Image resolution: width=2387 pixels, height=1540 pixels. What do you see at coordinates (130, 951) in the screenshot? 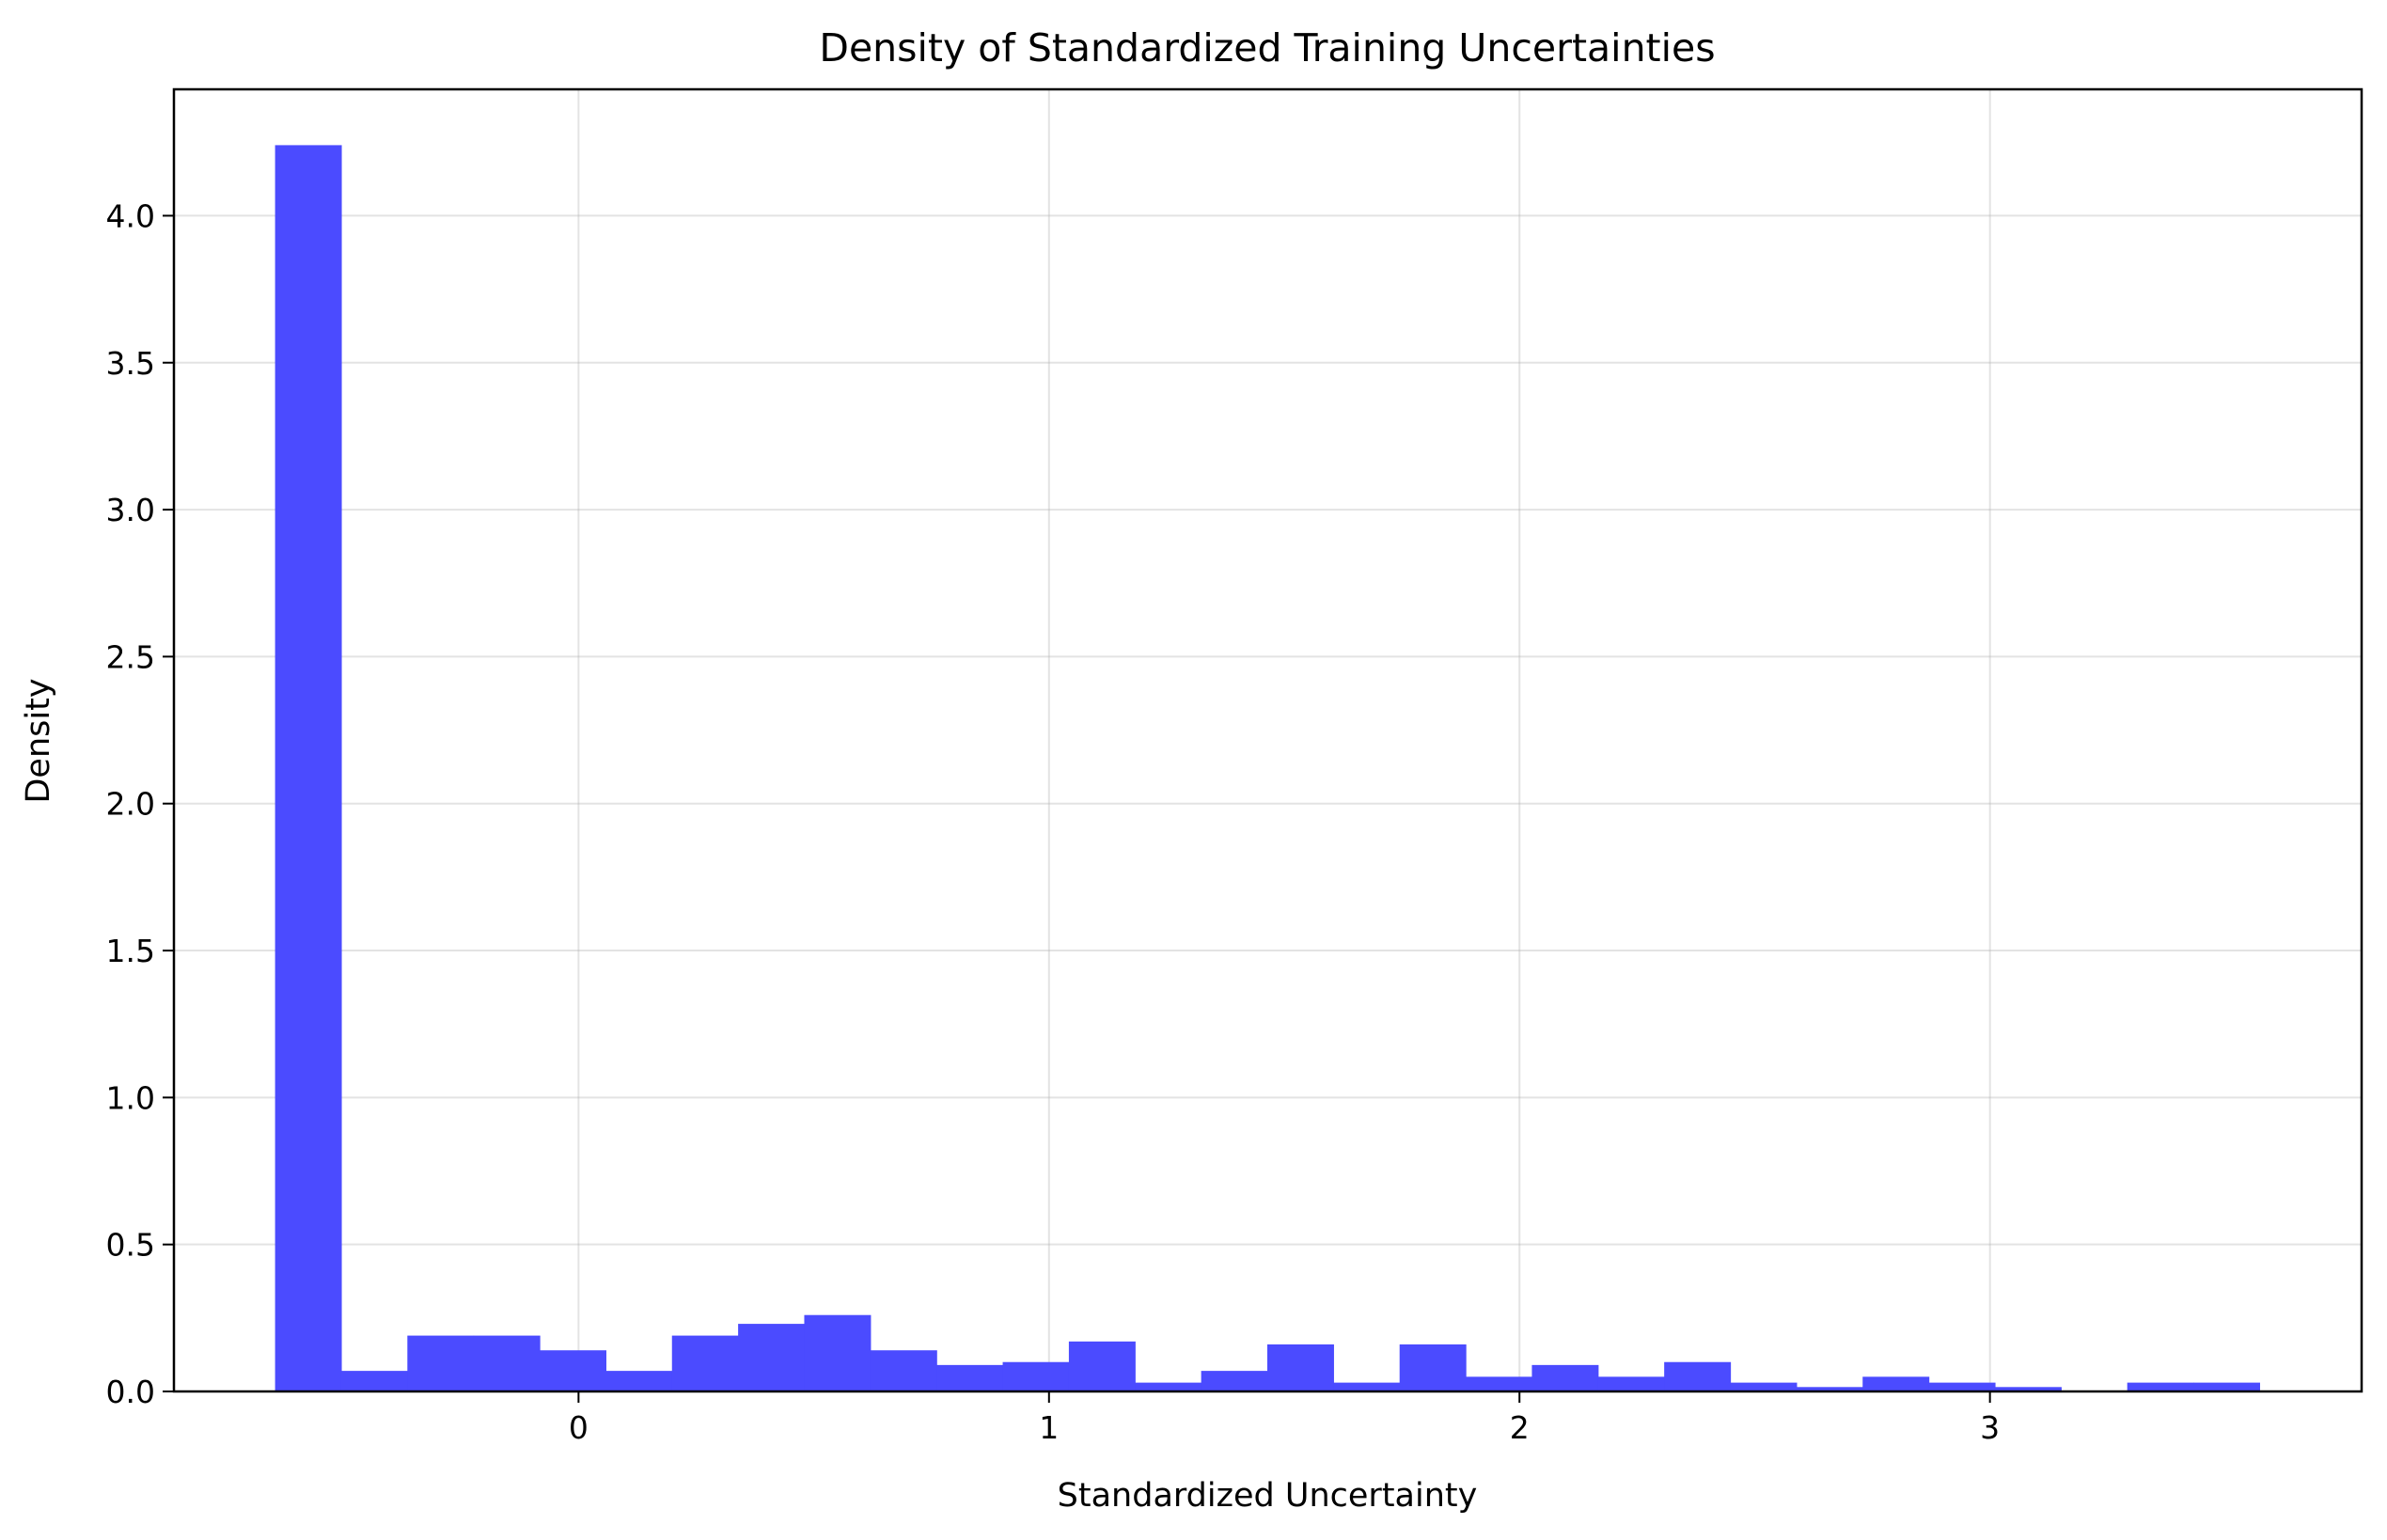
I see `y-tick-label: 1.5` at bounding box center [130, 951].